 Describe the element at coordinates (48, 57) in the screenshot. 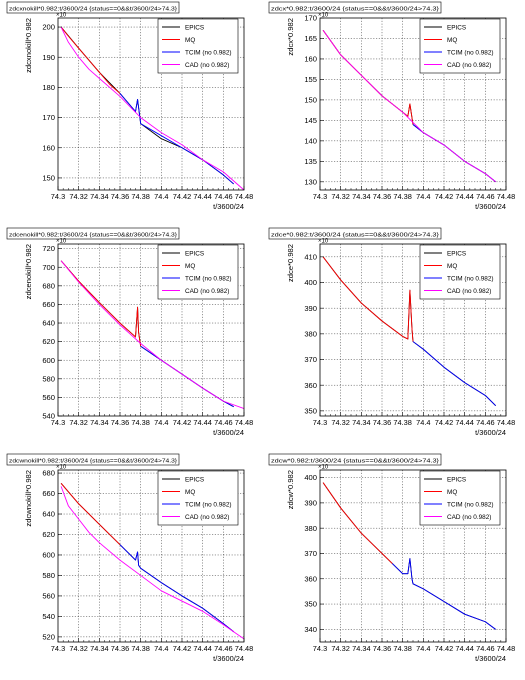

I see `y-tick-label: 190` at that location.